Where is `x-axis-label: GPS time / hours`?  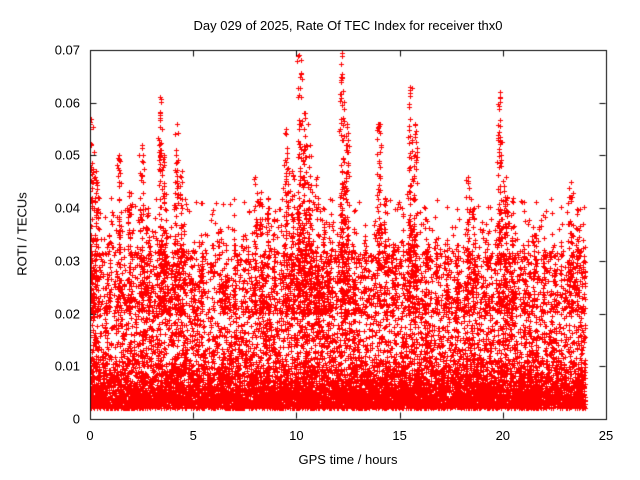 x-axis-label: GPS time / hours is located at coordinates (348, 459).